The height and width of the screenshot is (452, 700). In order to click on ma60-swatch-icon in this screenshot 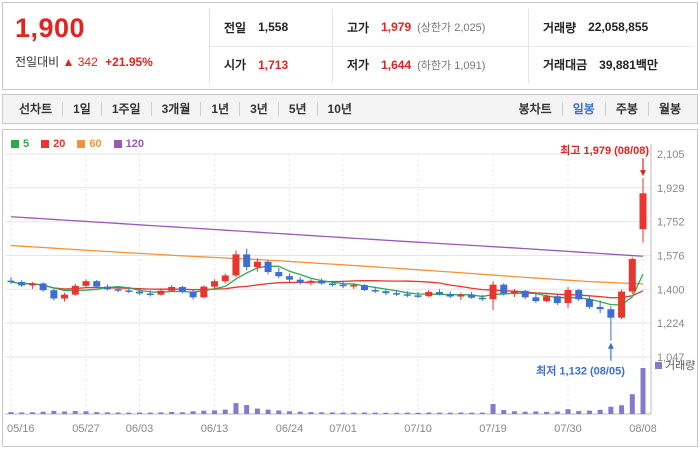, I will do `click(81, 144)`.